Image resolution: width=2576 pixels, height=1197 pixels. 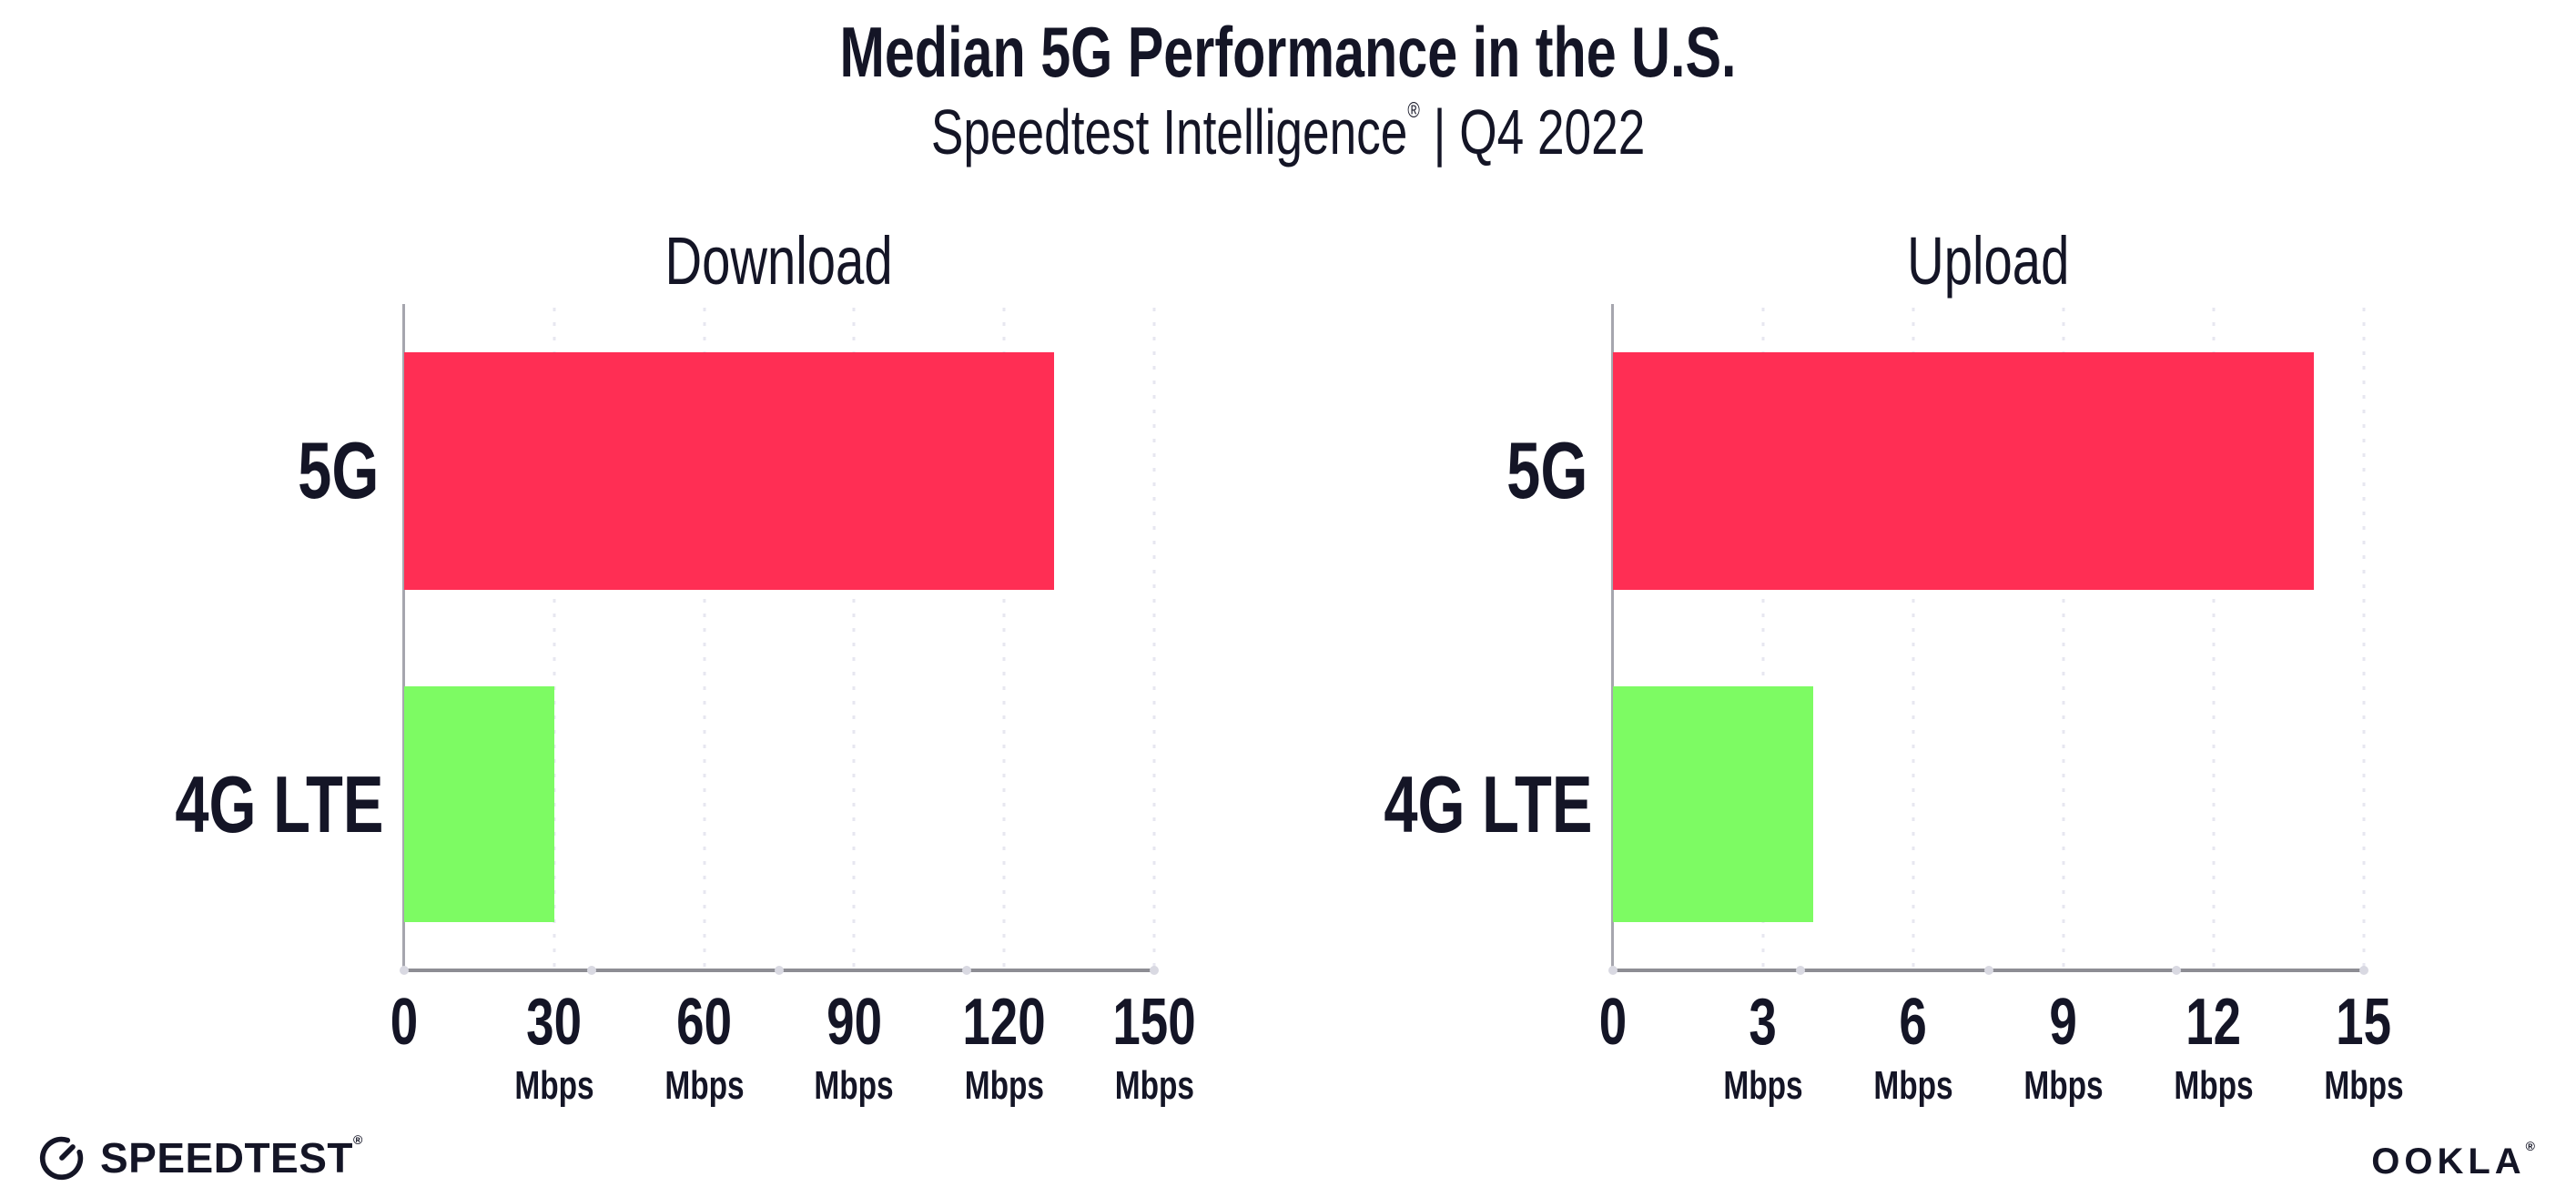 What do you see at coordinates (1763, 1047) in the screenshot?
I see `upload-x-tick-3: 3 Mbps` at bounding box center [1763, 1047].